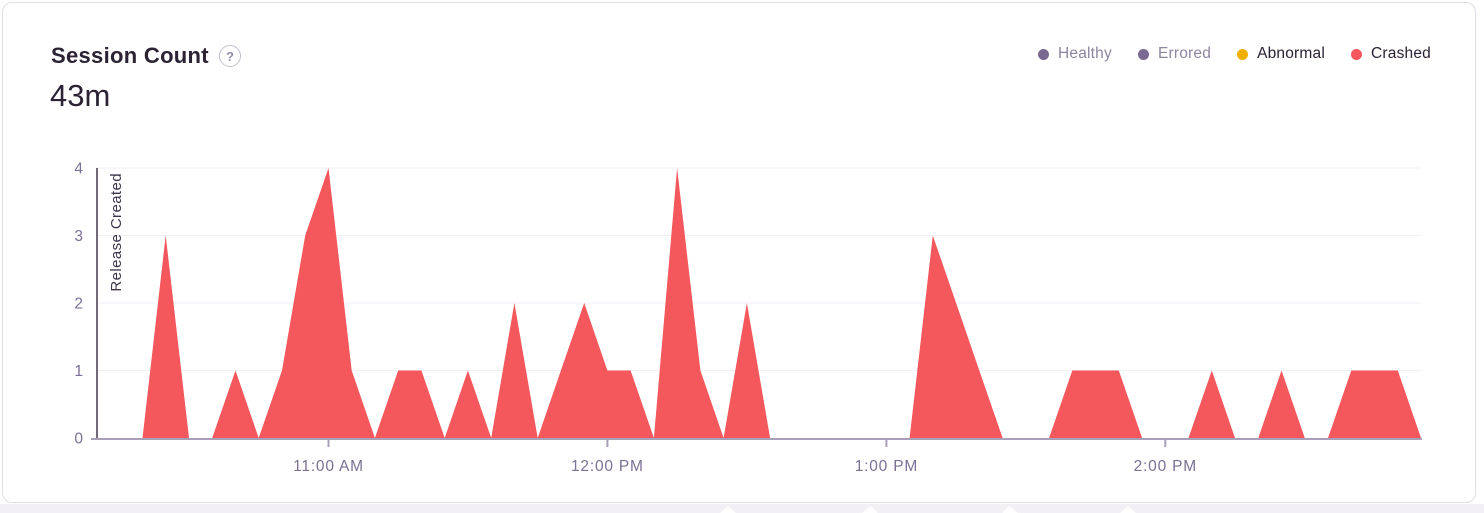 This screenshot has width=1484, height=513. What do you see at coordinates (1291, 53) in the screenshot?
I see `legend-label: Abnormal` at bounding box center [1291, 53].